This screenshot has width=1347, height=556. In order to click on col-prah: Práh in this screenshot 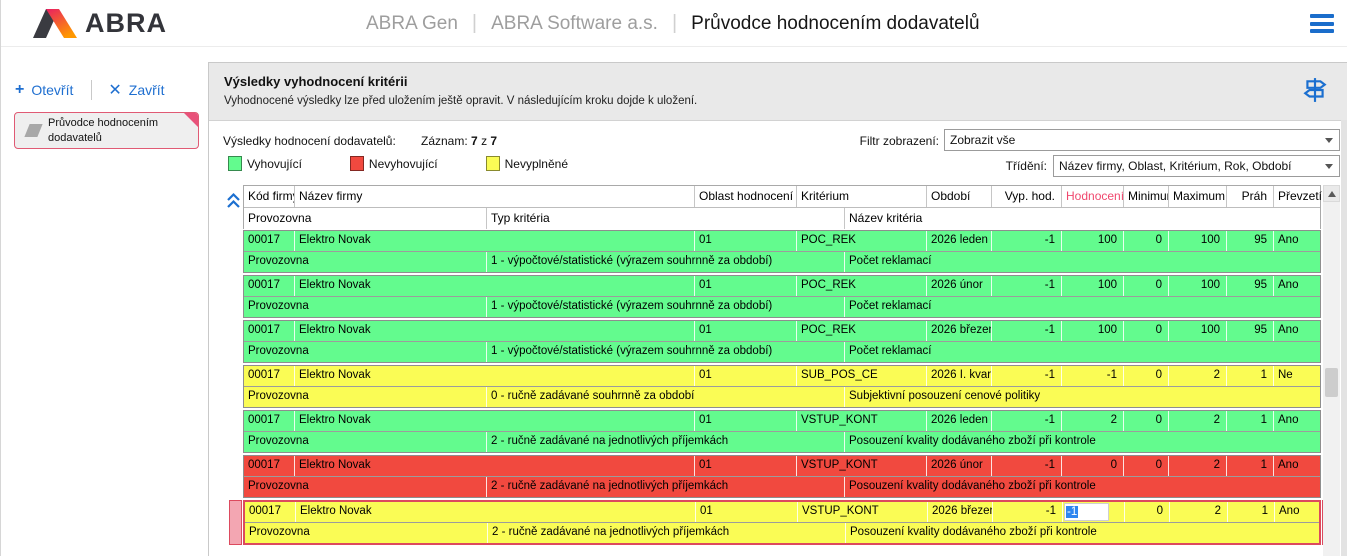, I will do `click(1250, 196)`.